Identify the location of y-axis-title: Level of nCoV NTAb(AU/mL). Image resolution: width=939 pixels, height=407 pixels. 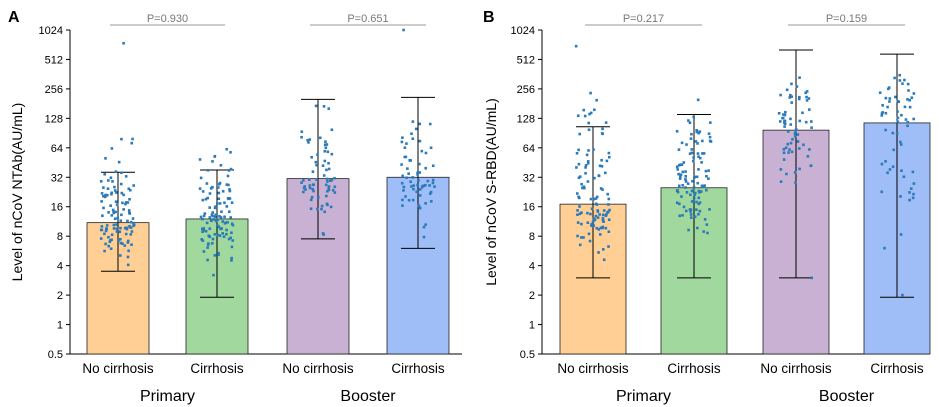
(17, 192).